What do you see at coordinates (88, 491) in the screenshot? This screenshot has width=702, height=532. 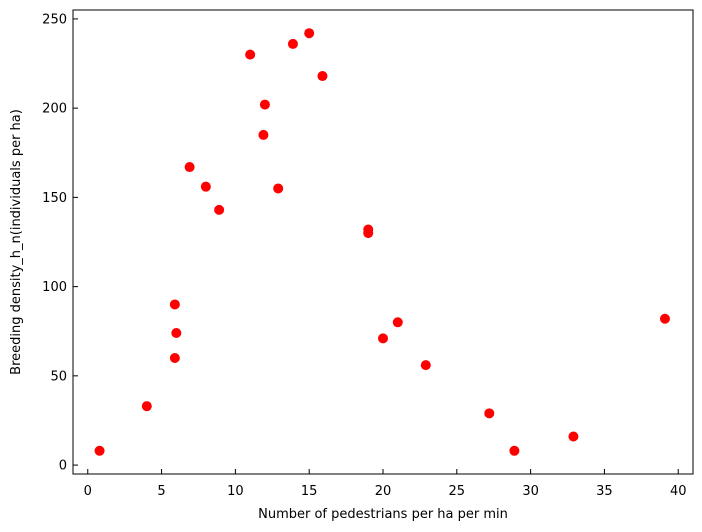 I see `x-tick-label: 0` at bounding box center [88, 491].